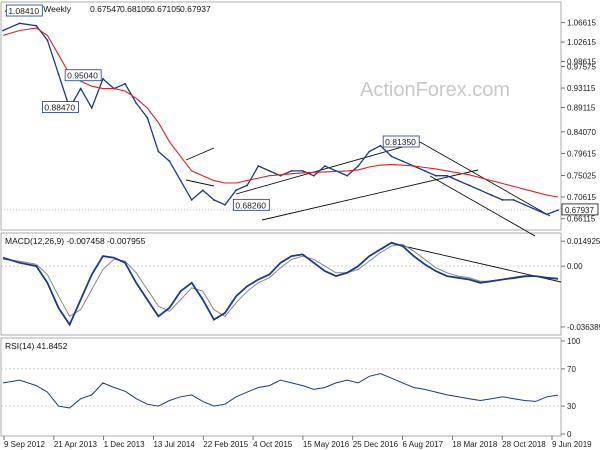  Describe the element at coordinates (174, 444) in the screenshot. I see `x-tick-label: 13 Jul 2014` at that location.